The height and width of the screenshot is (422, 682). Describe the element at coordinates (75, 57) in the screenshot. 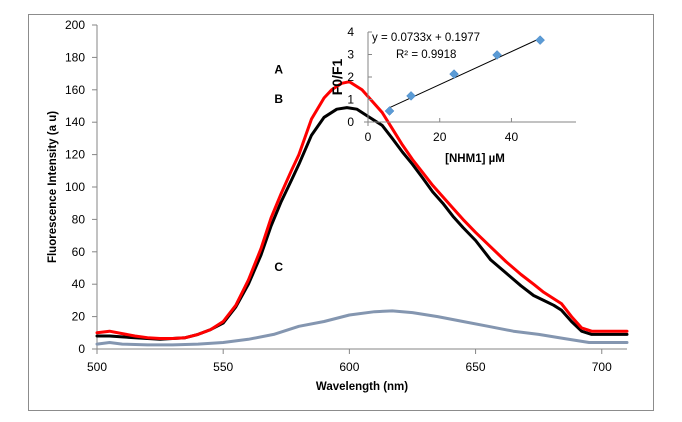

I see `y-tick-label: 180` at that location.